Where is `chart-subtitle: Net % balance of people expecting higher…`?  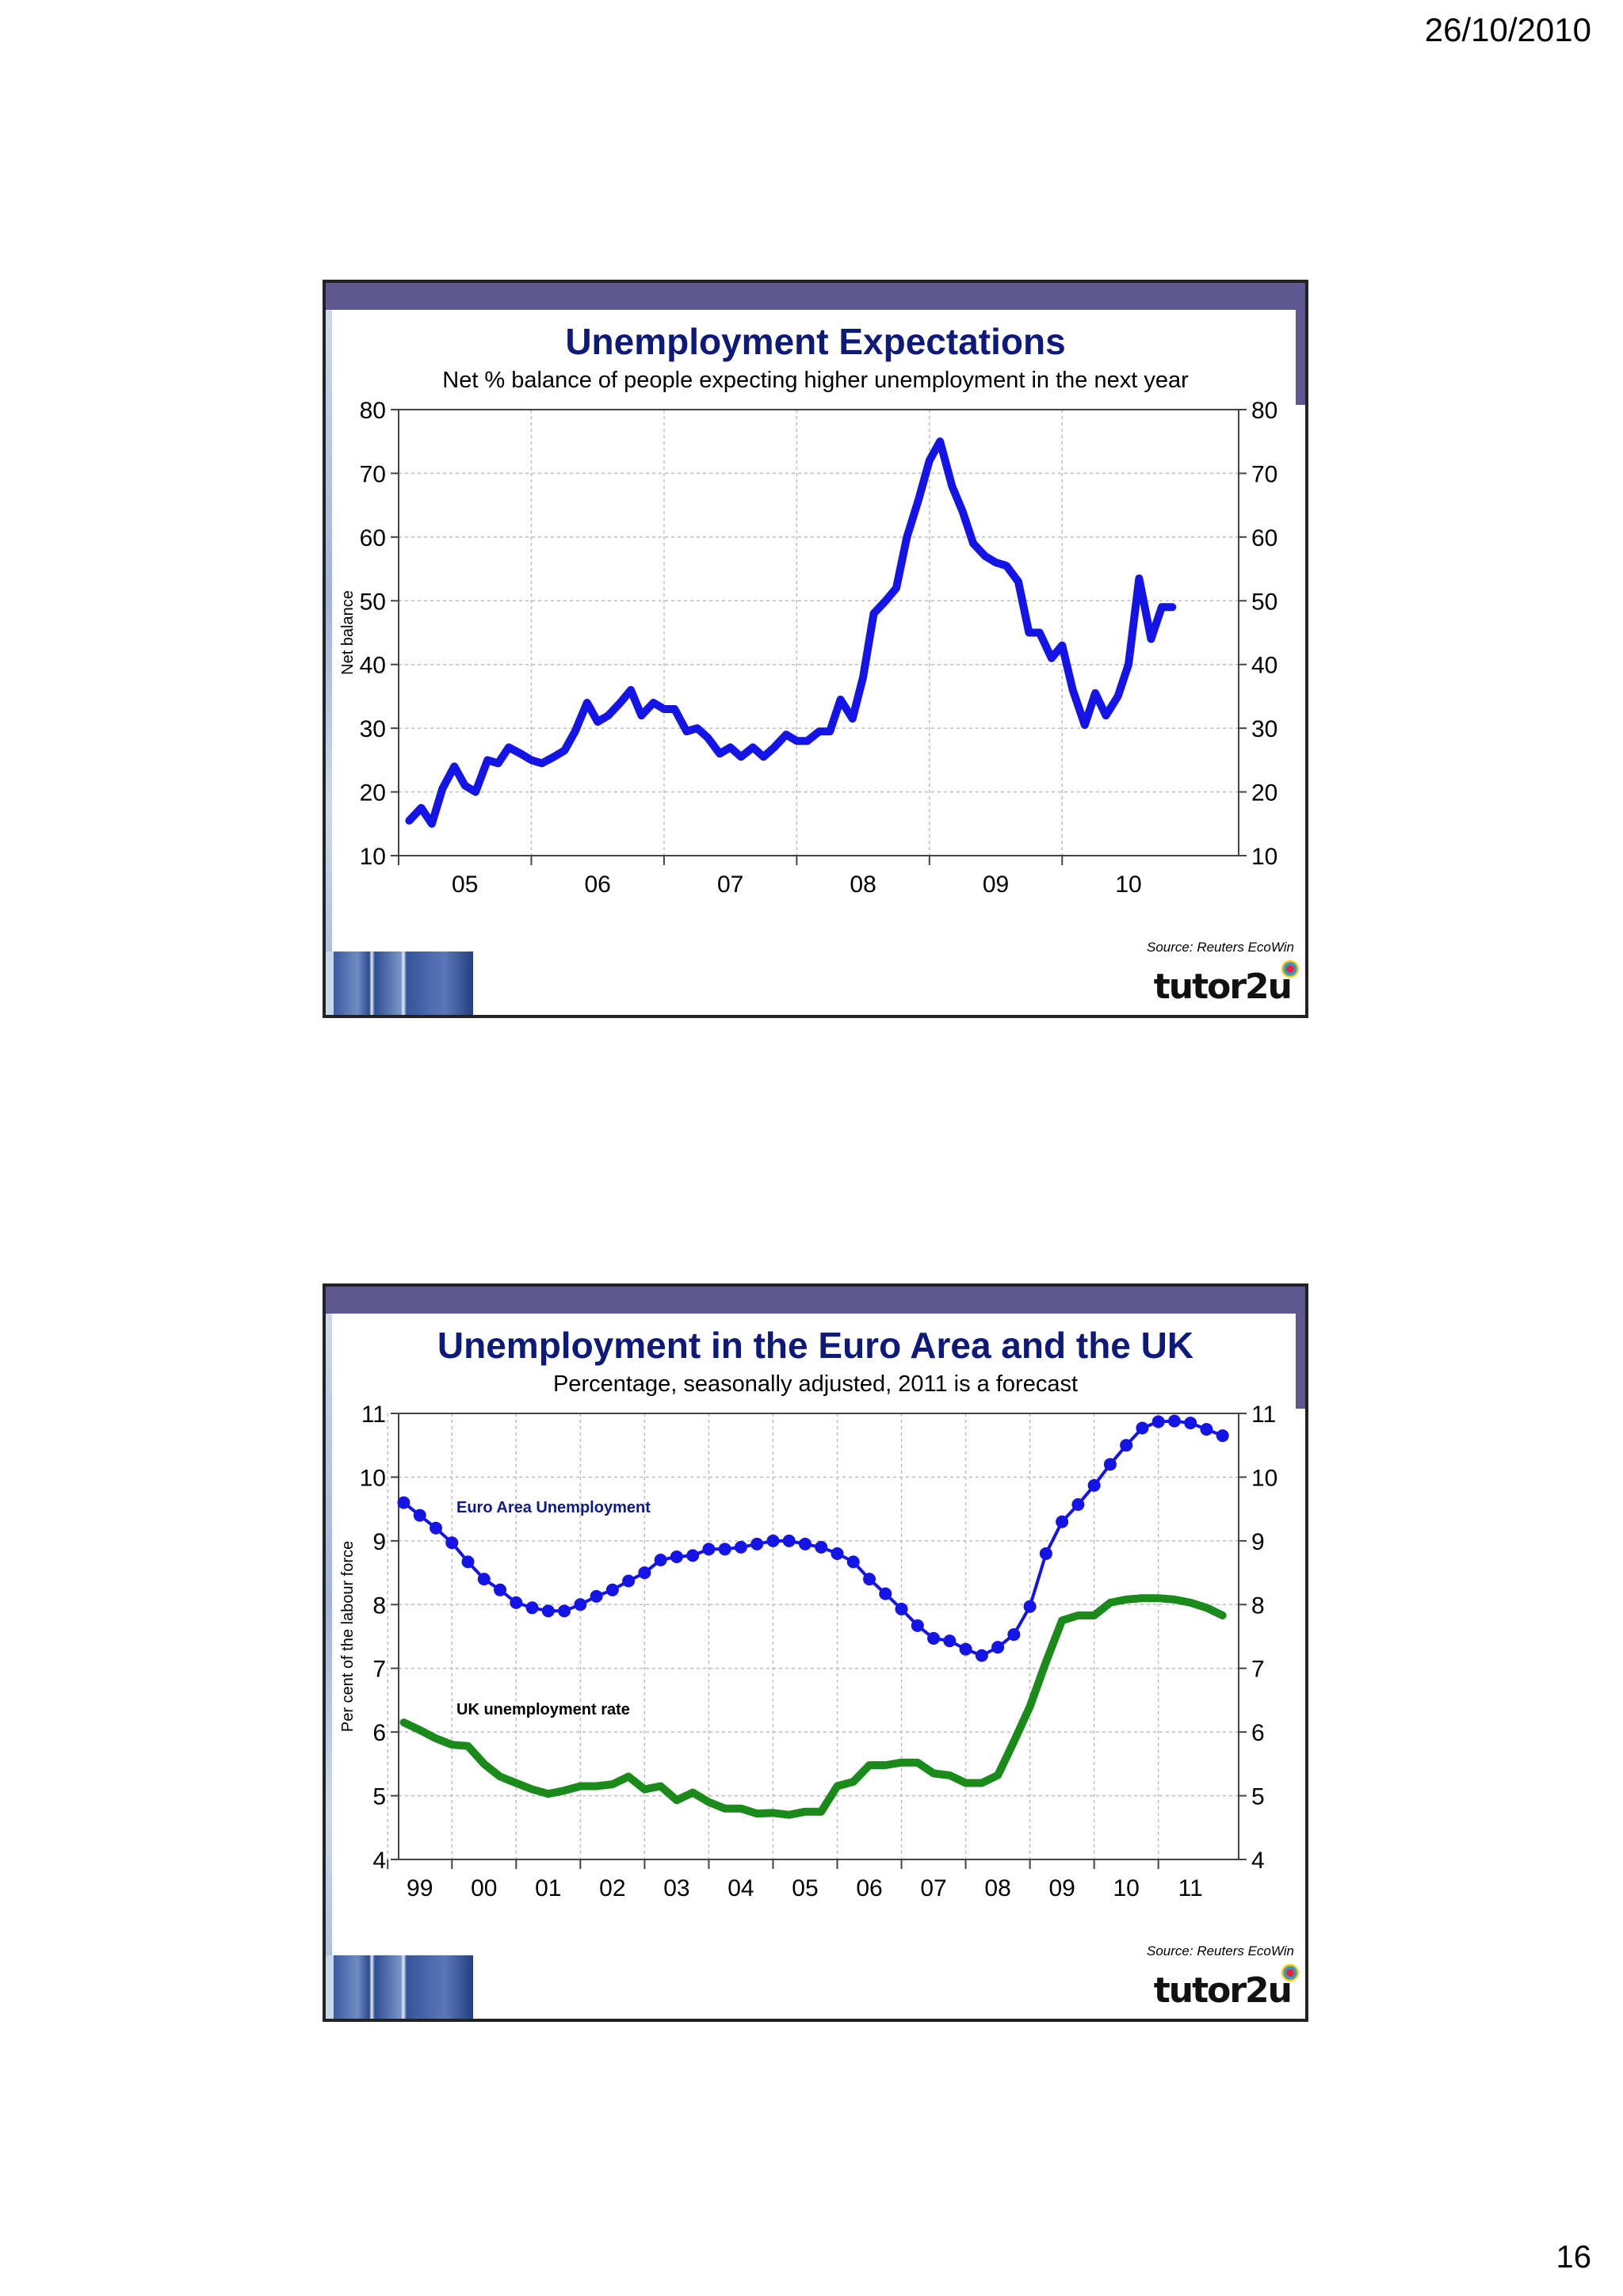 chart-subtitle: Net % balance of people expecting higher… is located at coordinates (816, 380).